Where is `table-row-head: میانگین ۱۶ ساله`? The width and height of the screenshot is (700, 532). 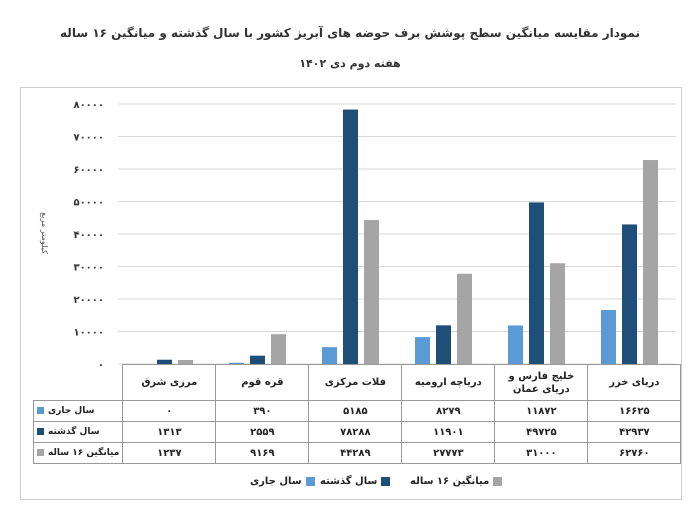
table-row-head: میانگین ۱۶ ساله is located at coordinates (78, 453).